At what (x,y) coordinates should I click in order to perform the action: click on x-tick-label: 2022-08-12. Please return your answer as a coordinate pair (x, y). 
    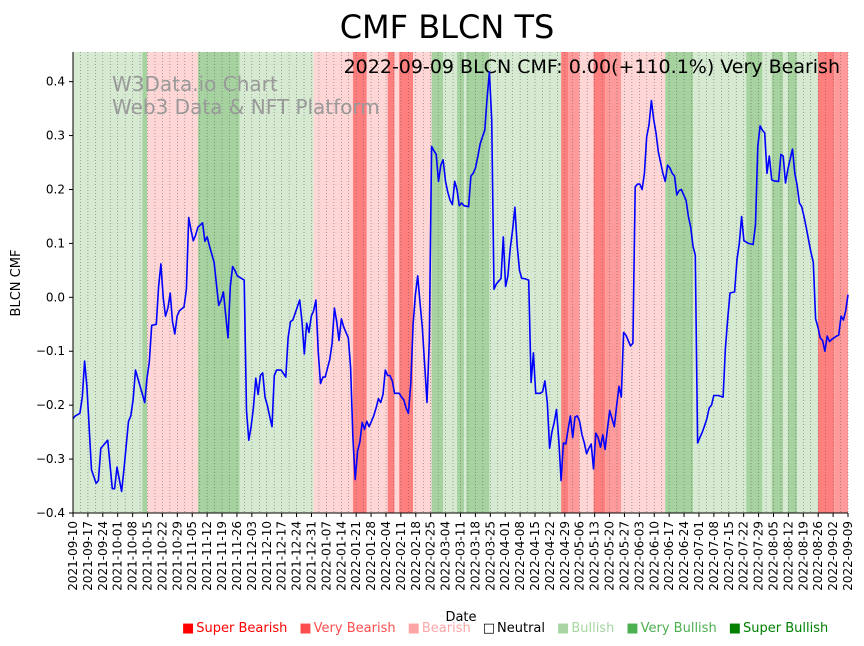
    Looking at the image, I should click on (788, 556).